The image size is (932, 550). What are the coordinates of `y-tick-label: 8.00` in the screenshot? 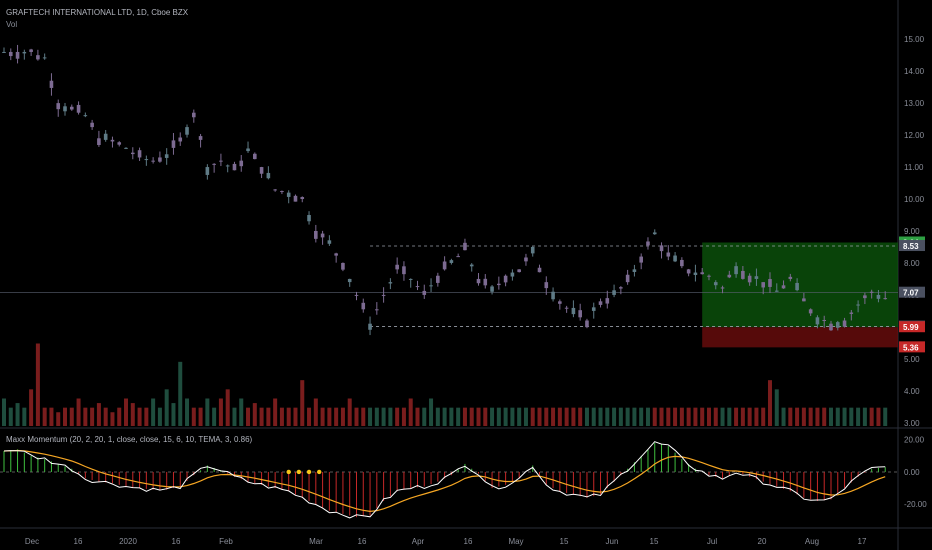 It's located at (912, 263).